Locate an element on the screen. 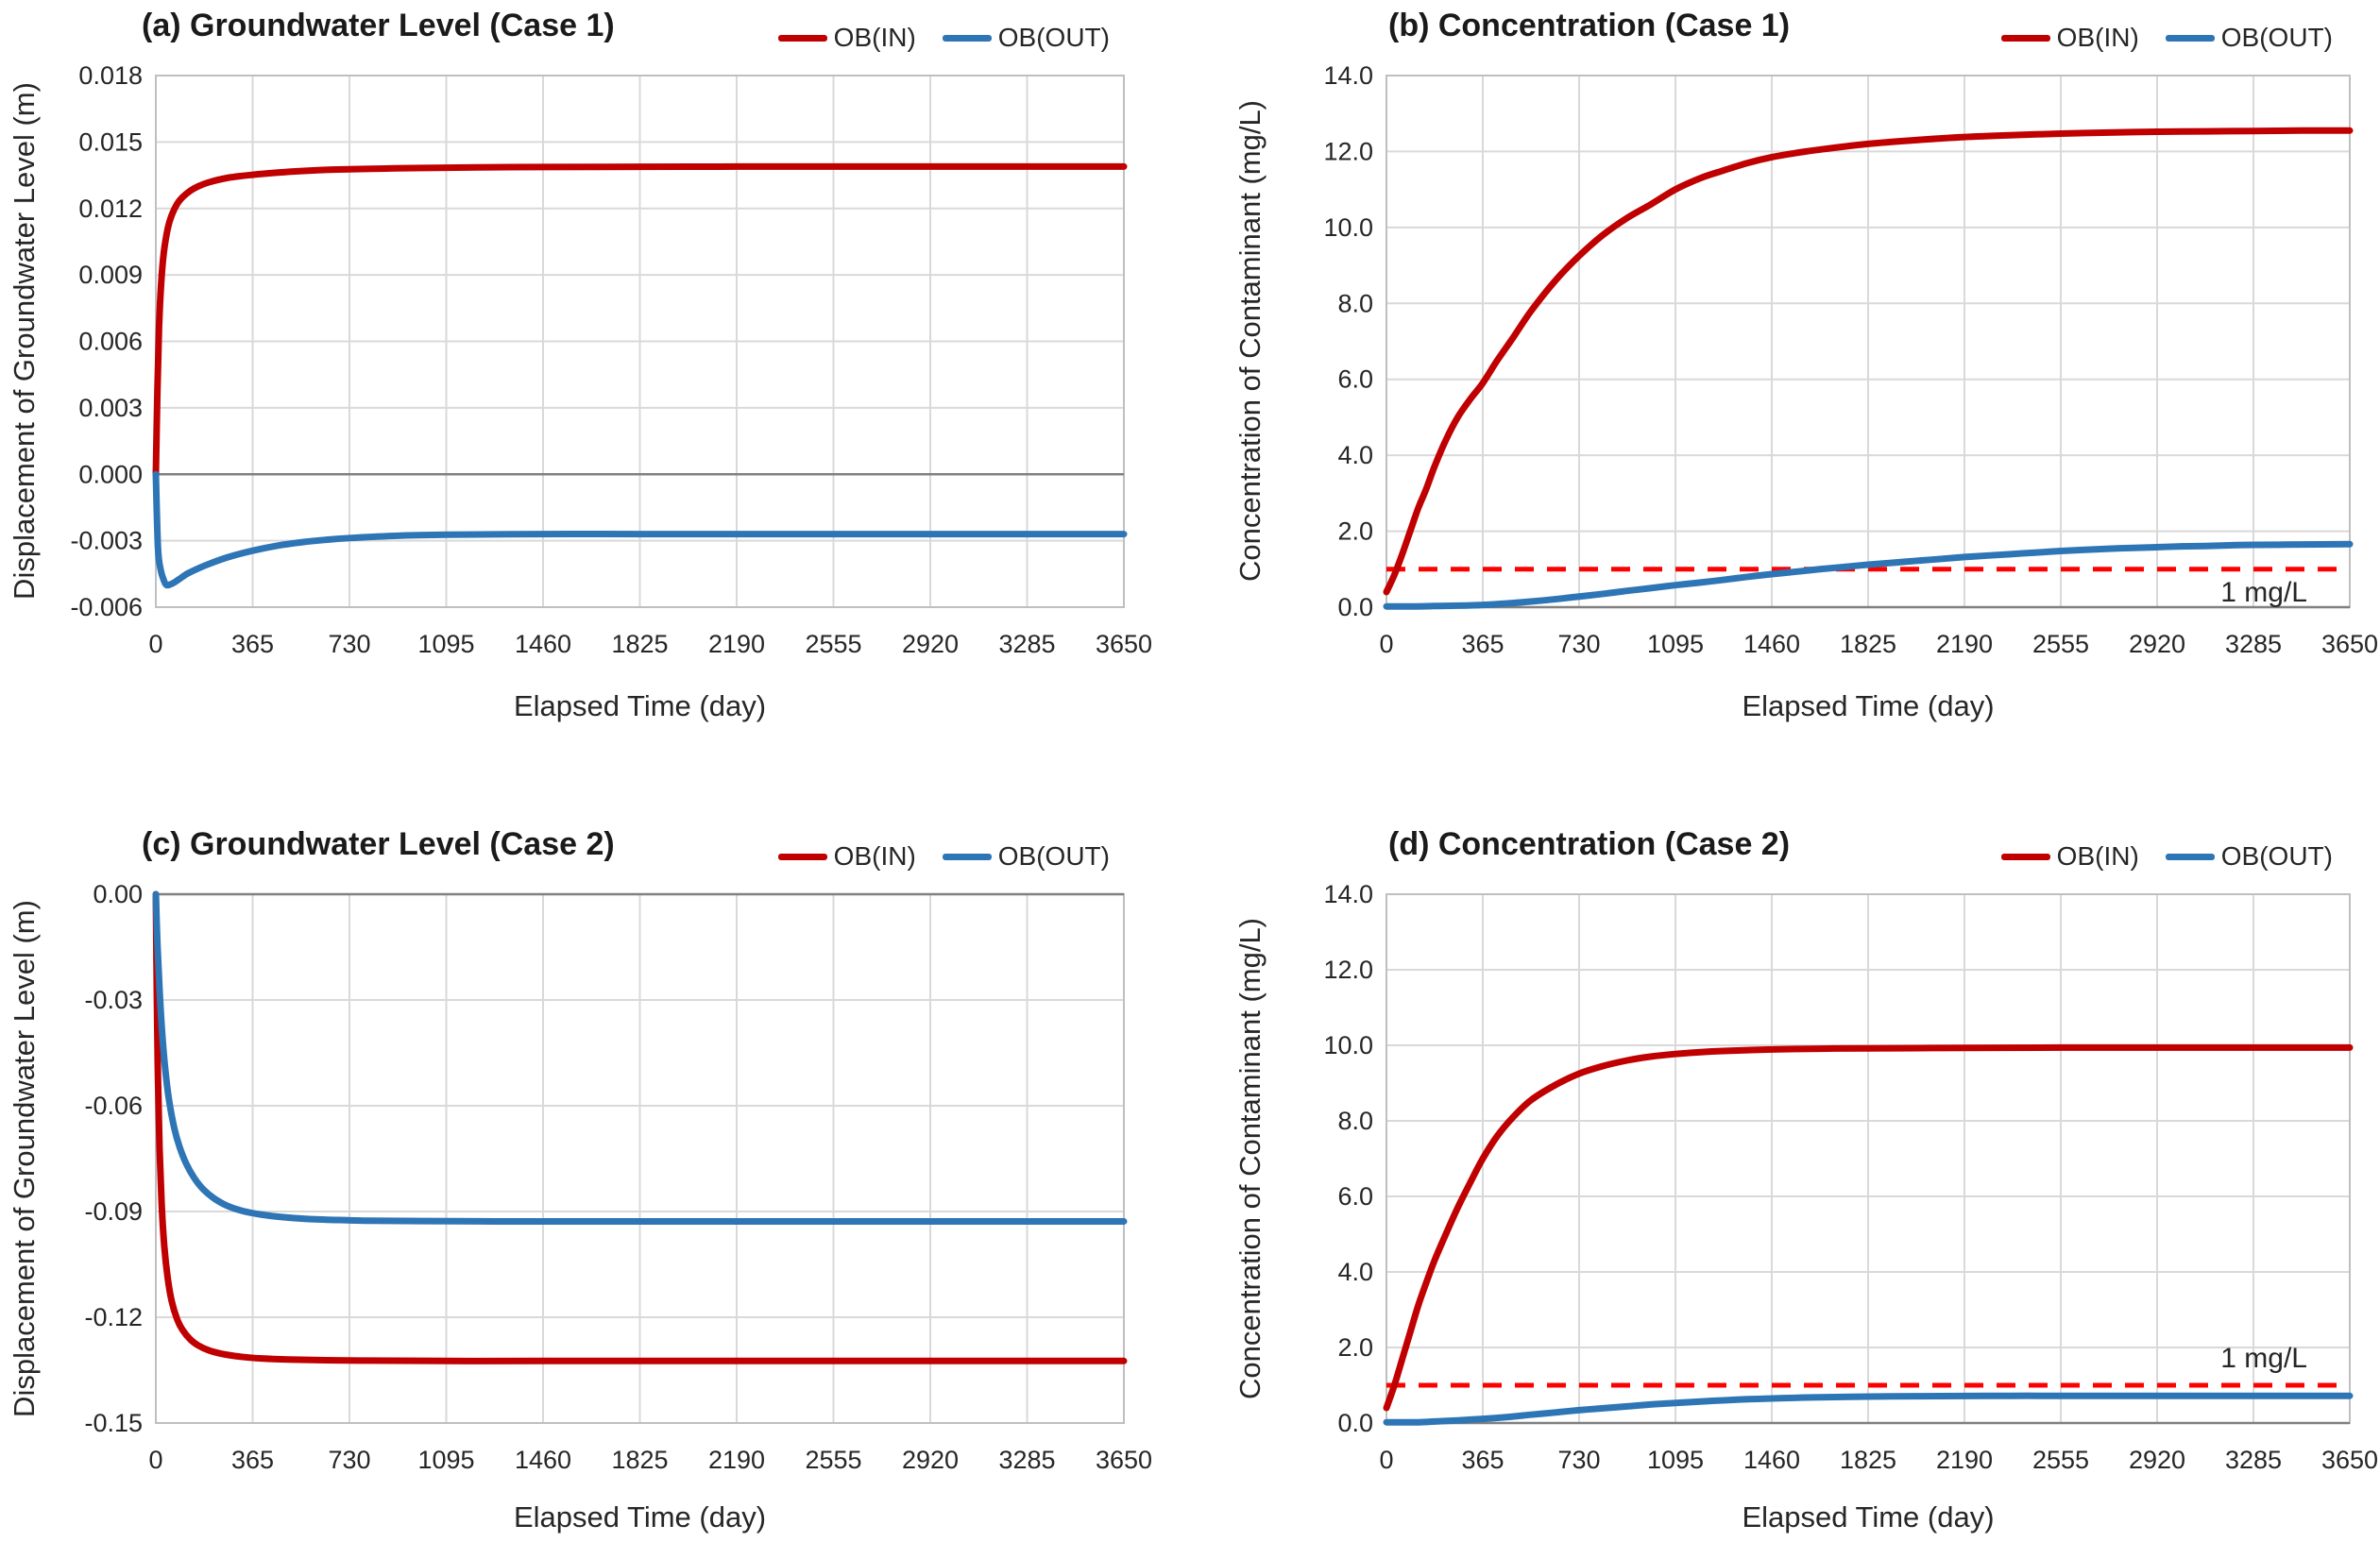 The width and height of the screenshot is (2380, 1542). y-tick-label: 0.009 is located at coordinates (110, 275).